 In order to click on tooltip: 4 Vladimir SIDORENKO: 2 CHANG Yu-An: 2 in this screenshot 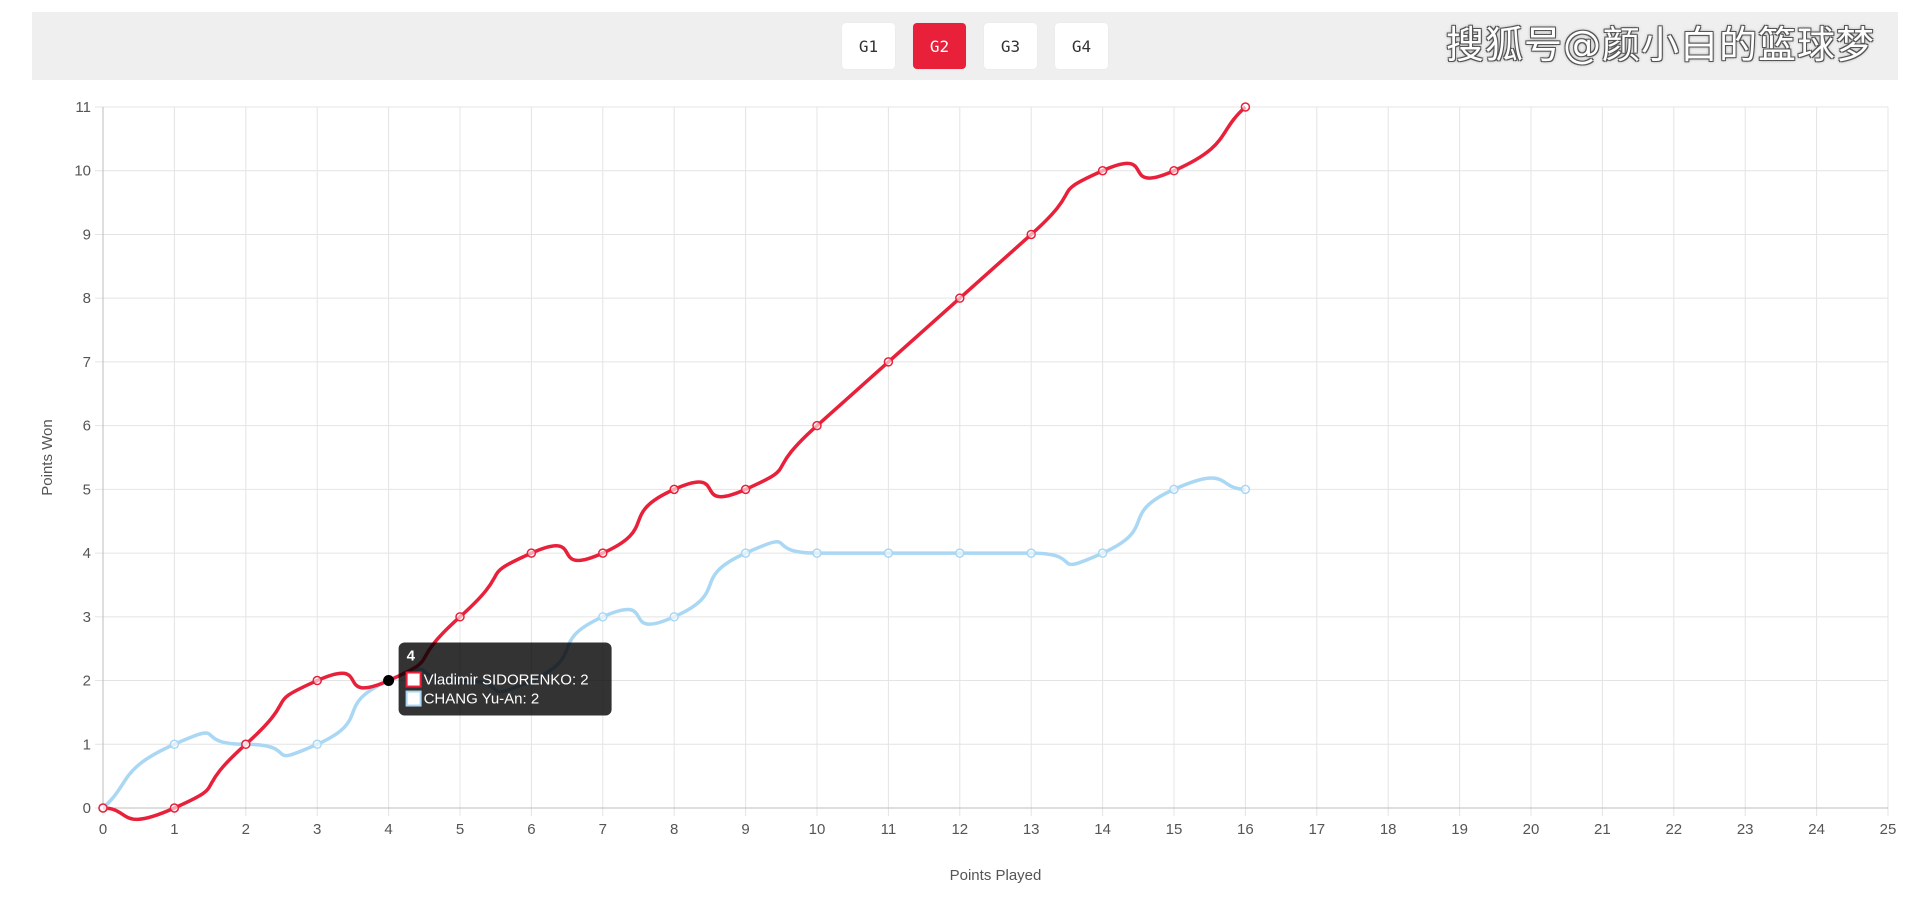, I will do `click(505, 679)`.